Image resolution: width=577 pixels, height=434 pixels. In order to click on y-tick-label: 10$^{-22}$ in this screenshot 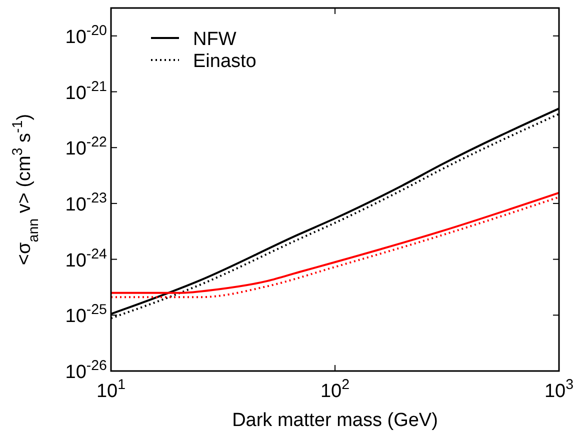, I will do `click(86, 147)`.